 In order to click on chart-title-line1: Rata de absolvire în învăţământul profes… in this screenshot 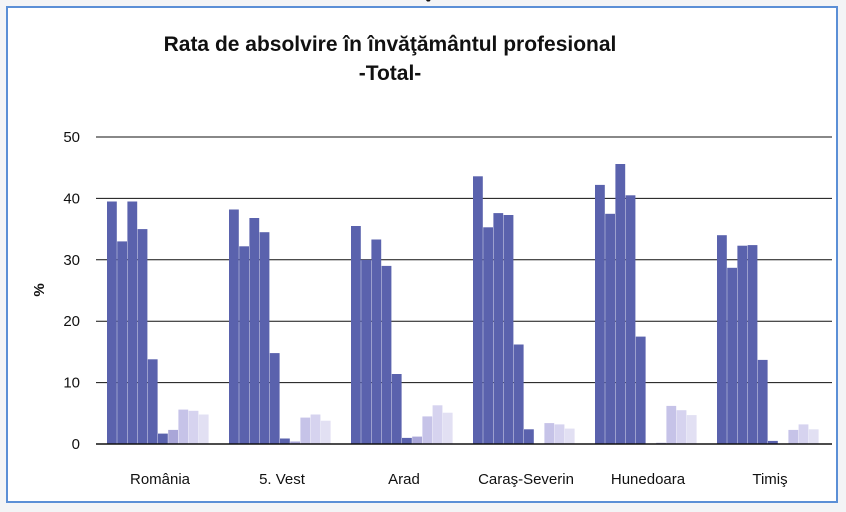, I will do `click(390, 44)`.